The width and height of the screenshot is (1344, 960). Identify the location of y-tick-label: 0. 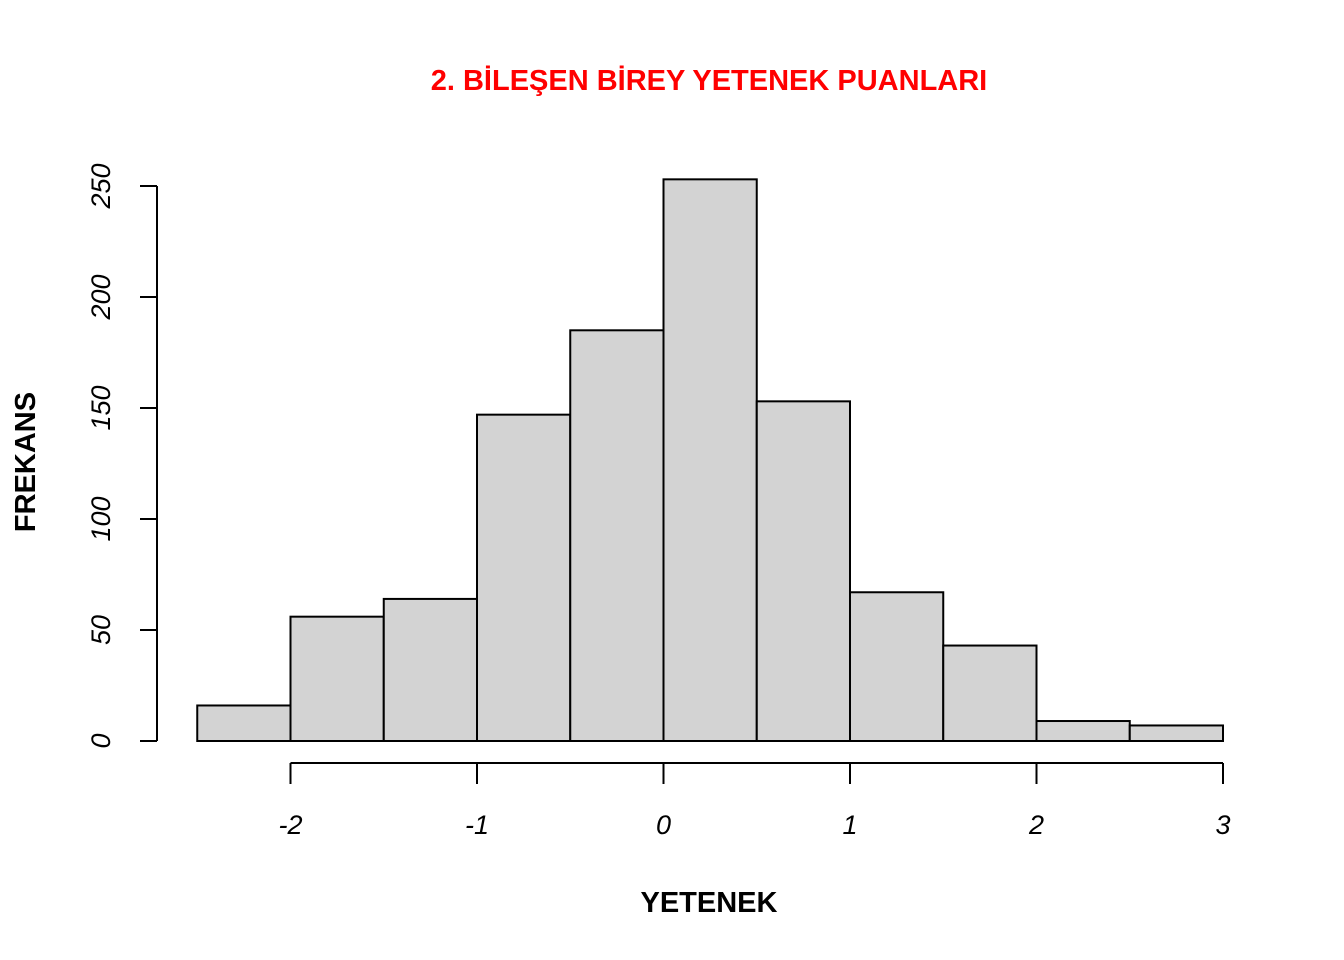
(101, 740).